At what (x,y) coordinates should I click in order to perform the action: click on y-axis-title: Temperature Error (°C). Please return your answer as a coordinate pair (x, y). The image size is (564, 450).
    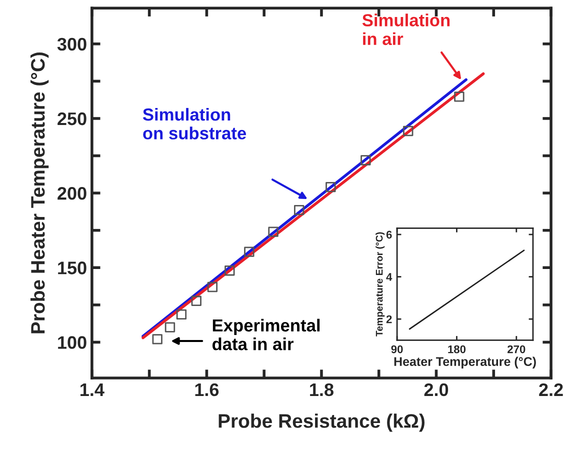
    Looking at the image, I should click on (380, 284).